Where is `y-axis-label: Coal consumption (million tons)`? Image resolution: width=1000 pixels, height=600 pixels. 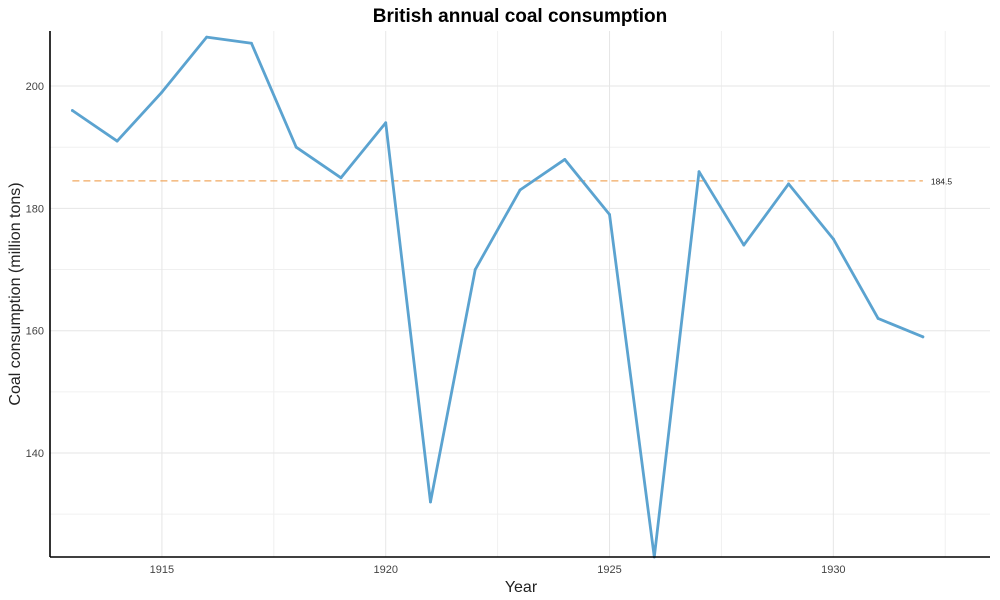 y-axis-label: Coal consumption (million tons) is located at coordinates (15, 293).